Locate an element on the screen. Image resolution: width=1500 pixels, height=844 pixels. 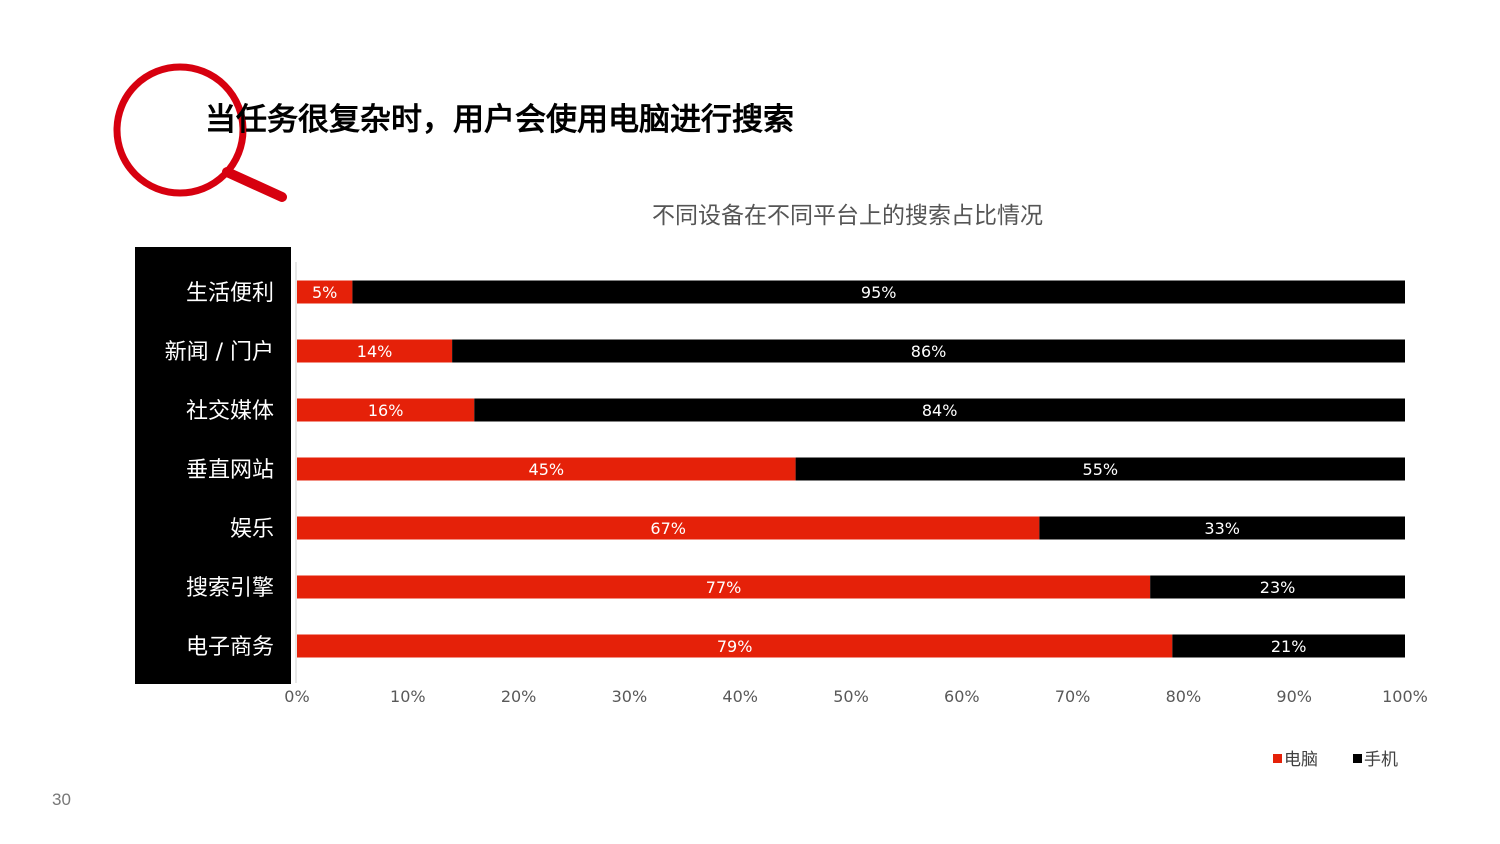
magnifying-glass-icon is located at coordinates (200, 132).